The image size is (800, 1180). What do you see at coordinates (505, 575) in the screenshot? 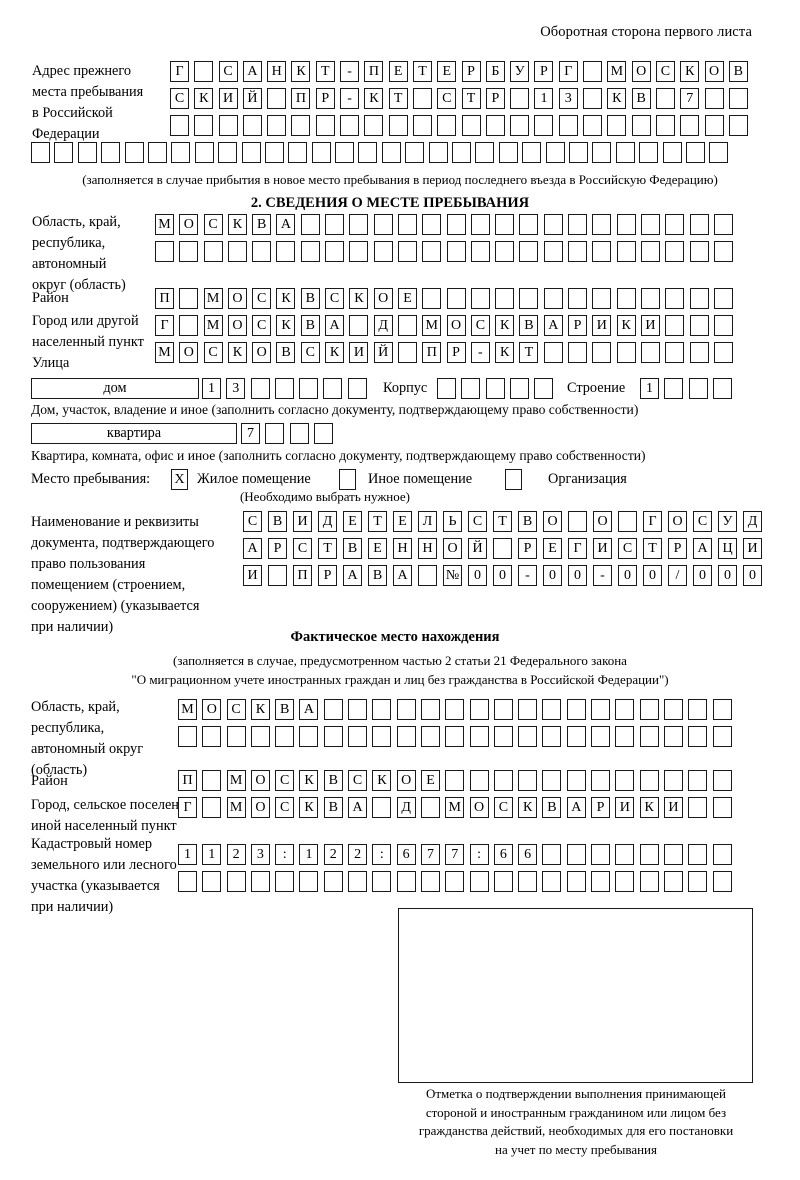
I see `s2-doc-row-3: И П Р А В А № 0 0-0 0-0 0/0 0 0` at bounding box center [505, 575].